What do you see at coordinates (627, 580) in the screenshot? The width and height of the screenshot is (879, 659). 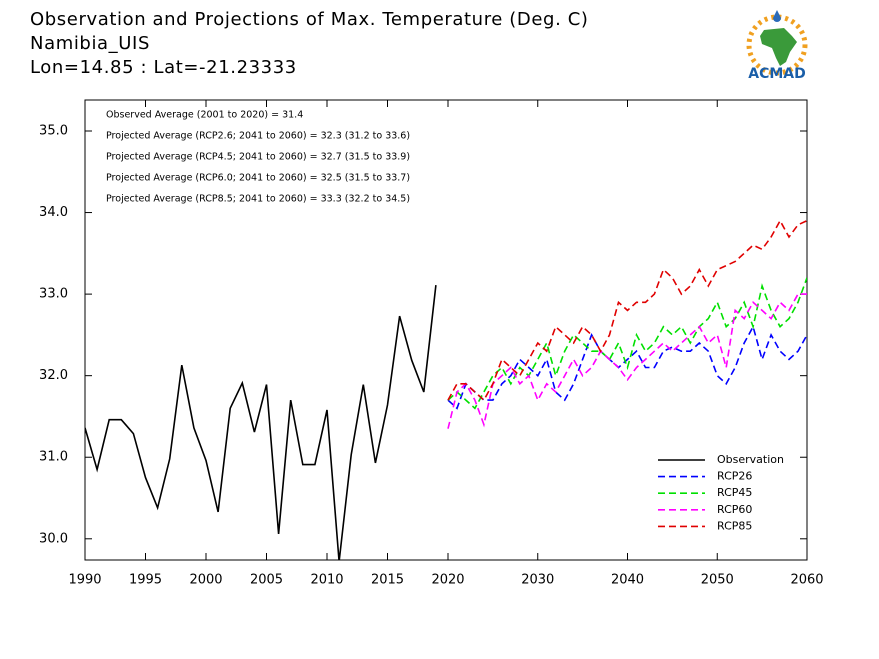 I see `x-tick-label: 2040` at bounding box center [627, 580].